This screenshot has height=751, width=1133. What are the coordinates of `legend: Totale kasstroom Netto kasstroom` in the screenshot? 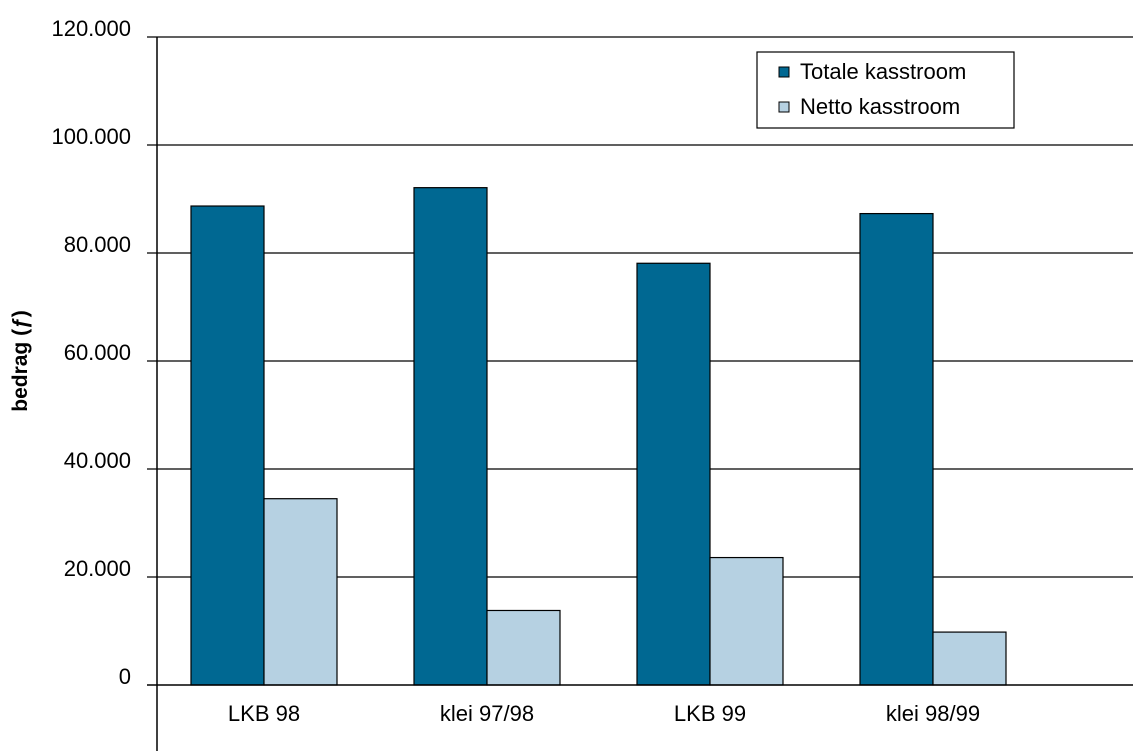 It's located at (885, 90).